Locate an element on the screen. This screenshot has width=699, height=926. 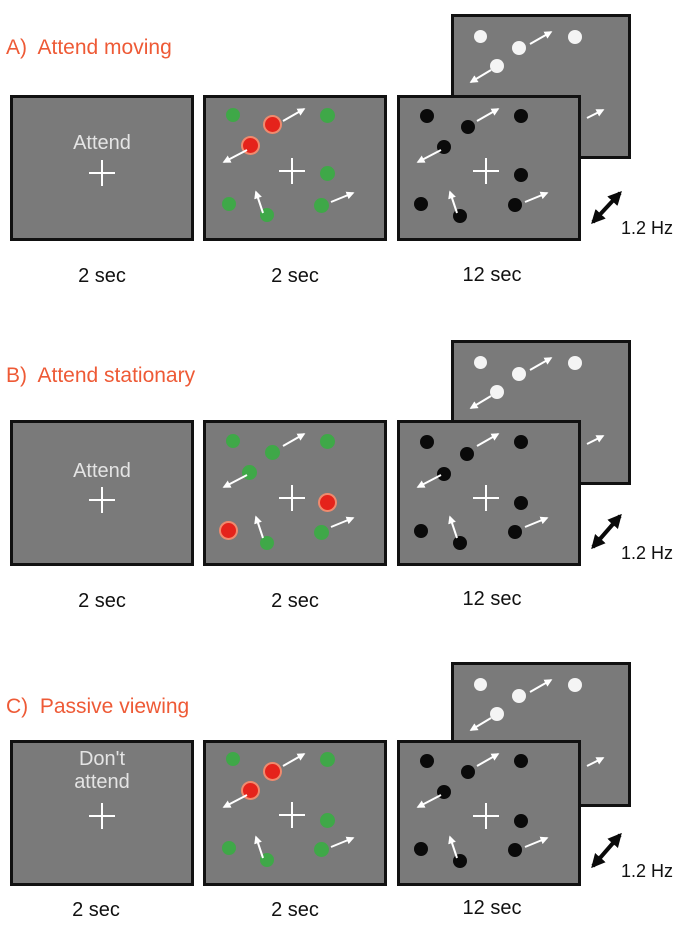
panel-b-title: B) Attend stationary is located at coordinates (101, 375).